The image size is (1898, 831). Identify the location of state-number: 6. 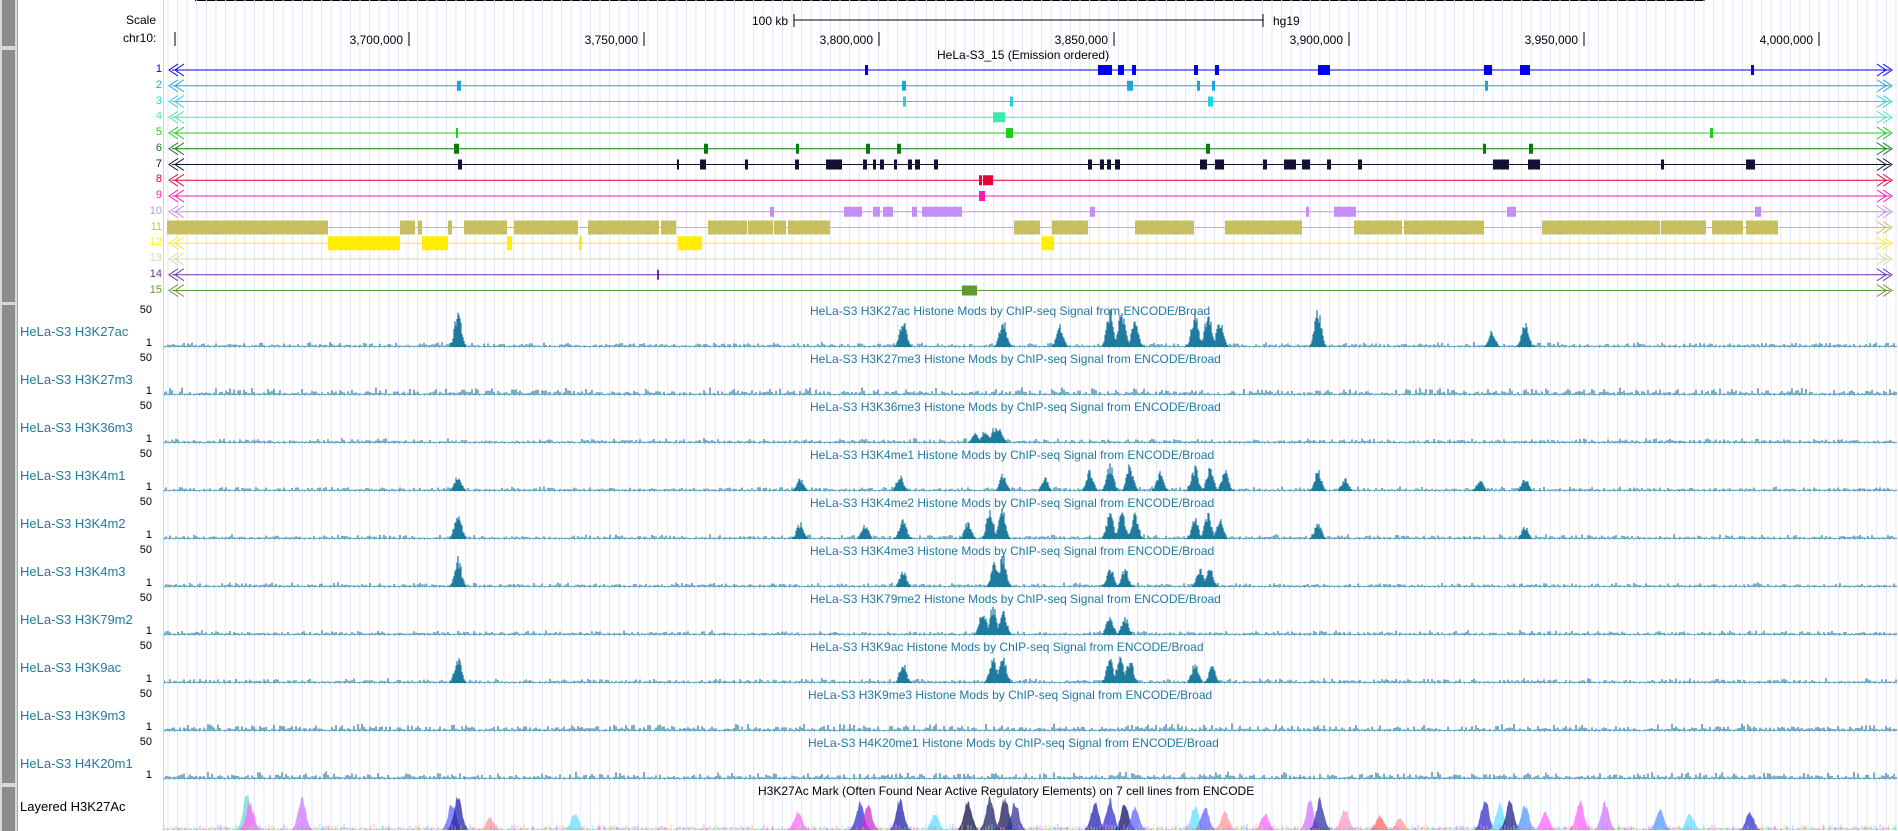
(158, 147).